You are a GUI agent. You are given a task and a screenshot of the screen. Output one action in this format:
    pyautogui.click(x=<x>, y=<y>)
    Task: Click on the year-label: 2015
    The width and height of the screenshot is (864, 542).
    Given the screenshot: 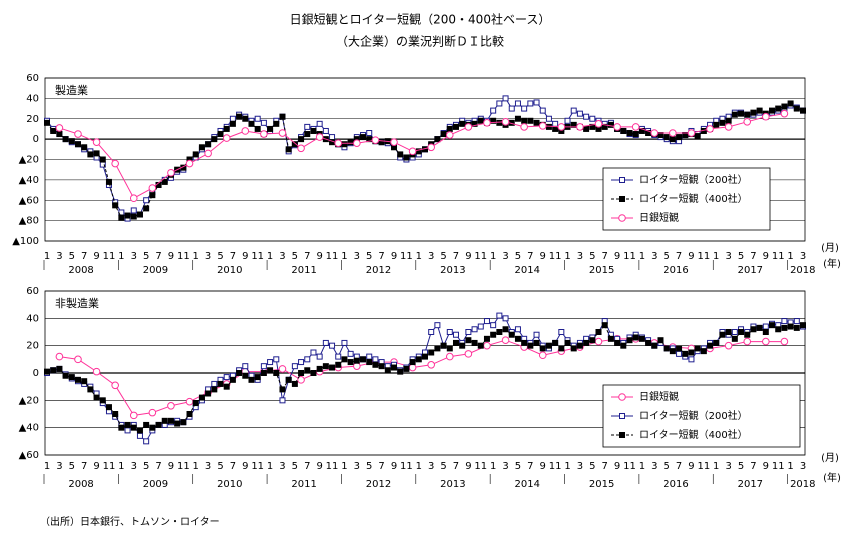 What is the action you would take?
    pyautogui.click(x=601, y=484)
    